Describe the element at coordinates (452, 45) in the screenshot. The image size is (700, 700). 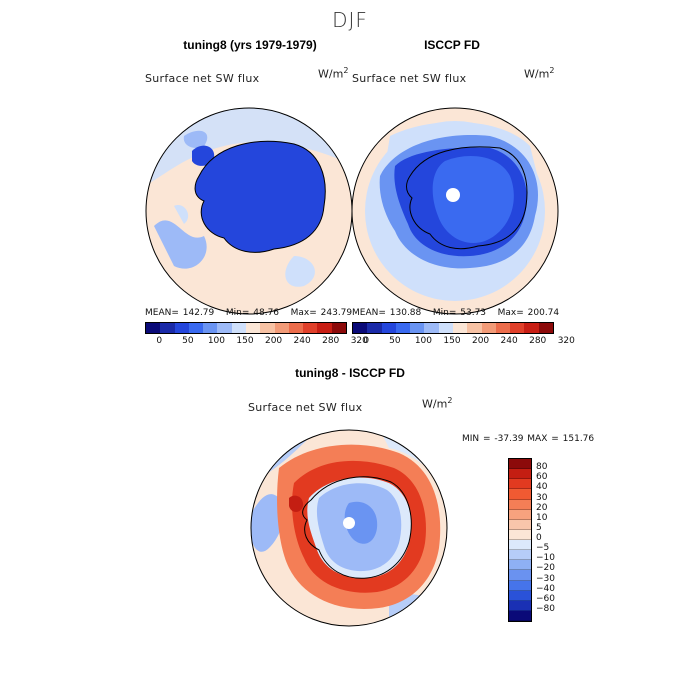
I see `panel-title-obs: ISCCP FD` at that location.